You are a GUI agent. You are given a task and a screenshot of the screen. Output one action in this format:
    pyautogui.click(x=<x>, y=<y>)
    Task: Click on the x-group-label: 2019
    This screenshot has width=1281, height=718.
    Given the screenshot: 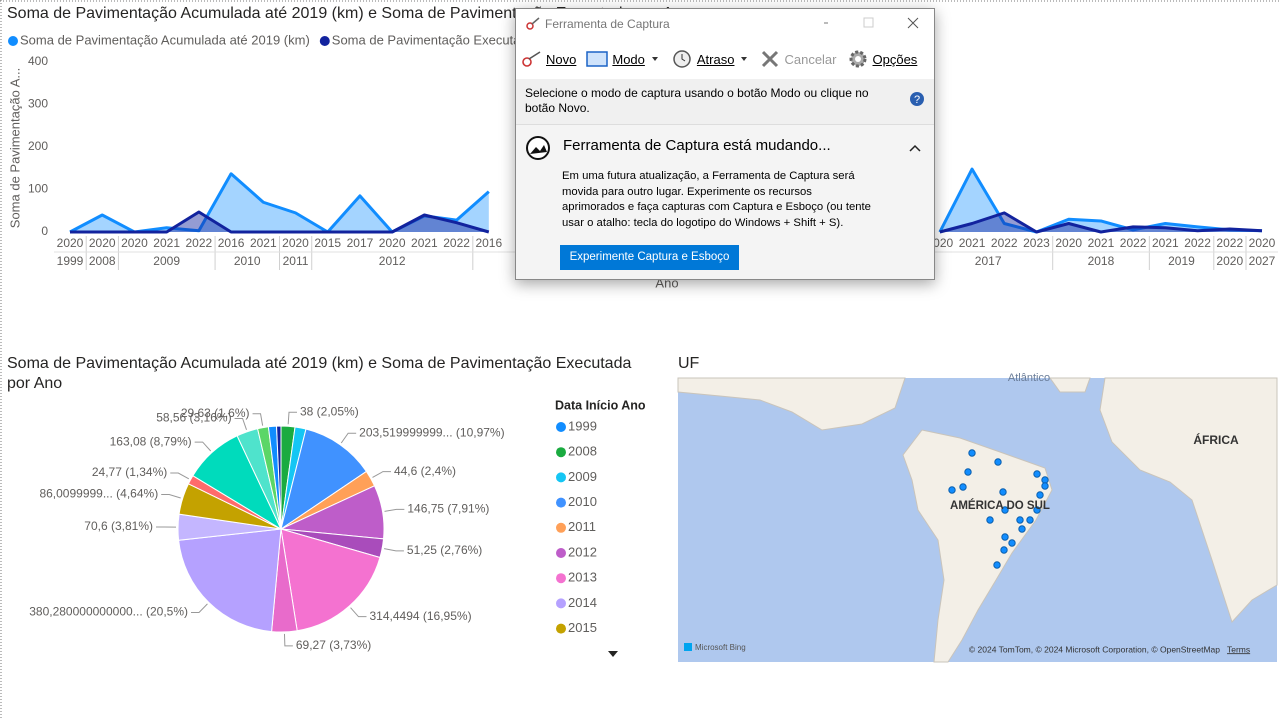 What is the action you would take?
    pyautogui.click(x=1181, y=261)
    